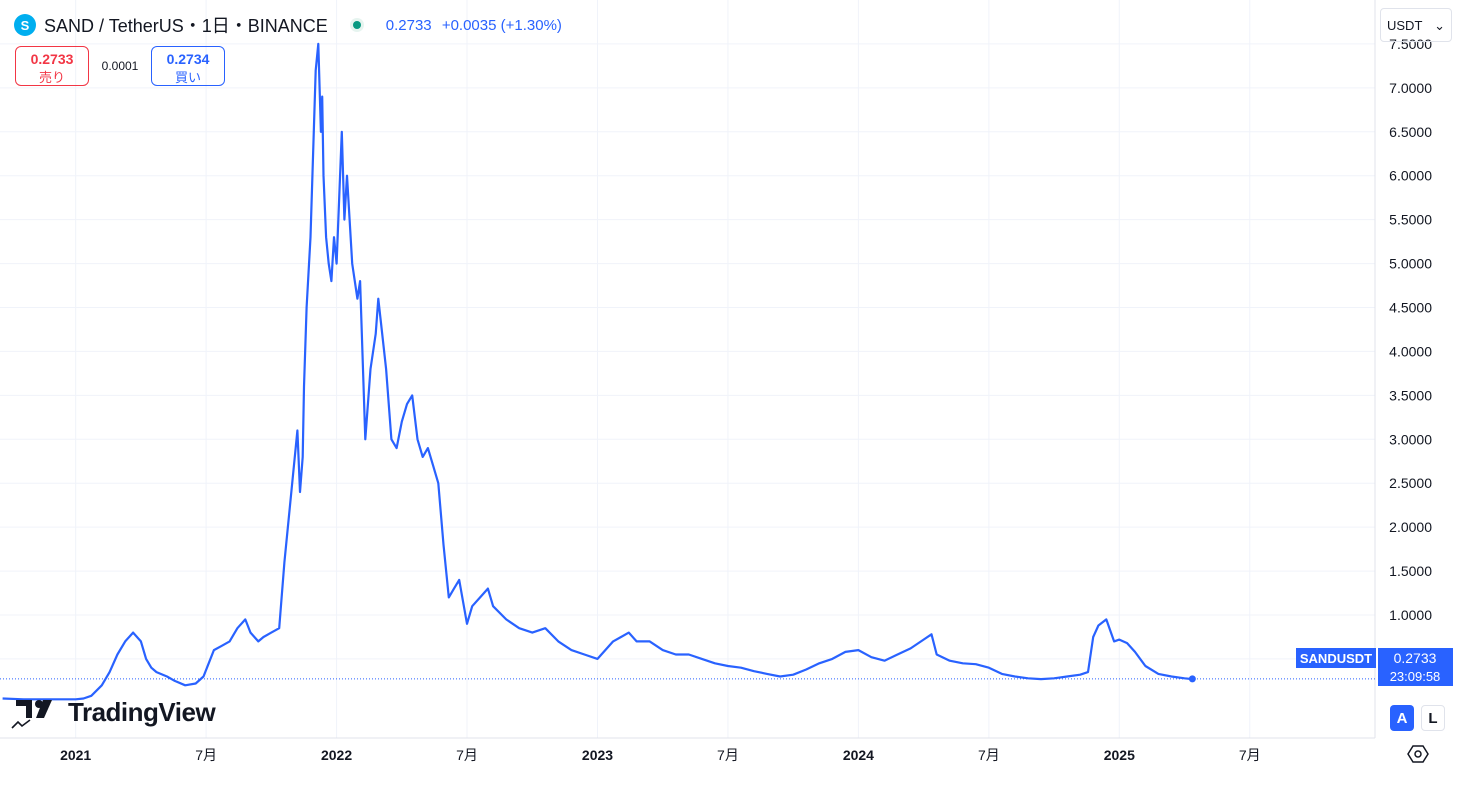 The image size is (1457, 791). I want to click on live-dot-icon, so click(356, 25).